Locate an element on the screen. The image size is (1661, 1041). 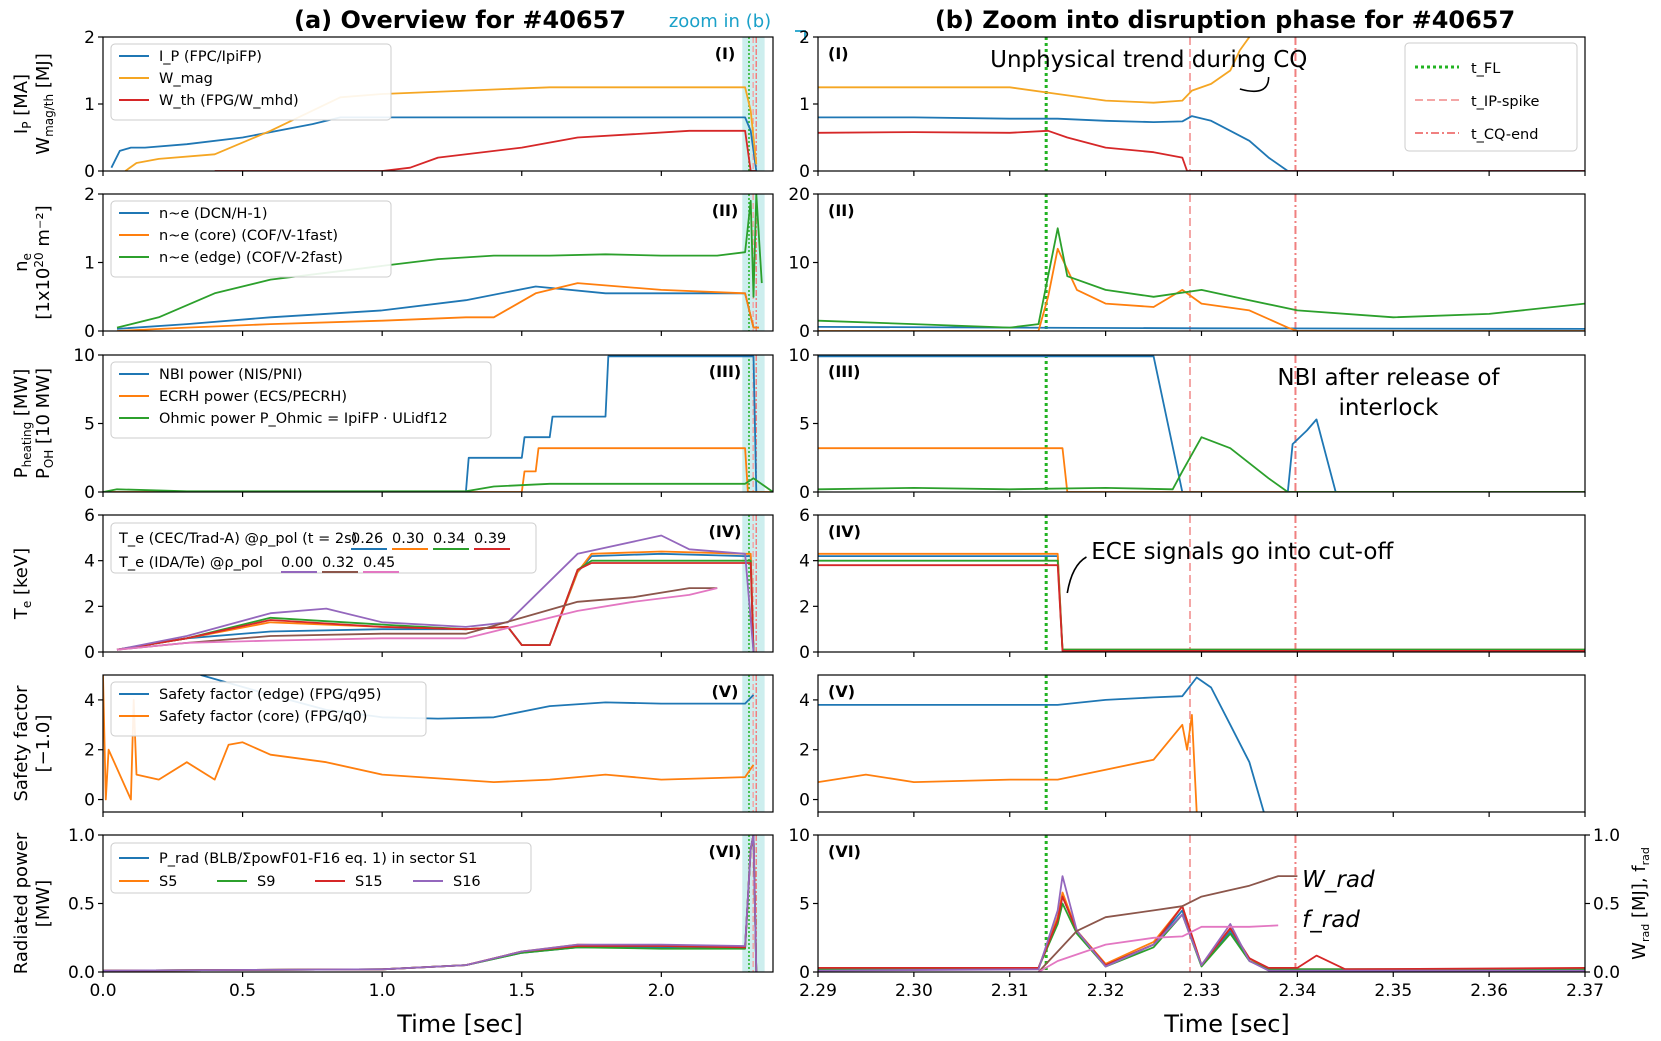
legend-label: n~e (DCN/H-1) is located at coordinates (213, 214).